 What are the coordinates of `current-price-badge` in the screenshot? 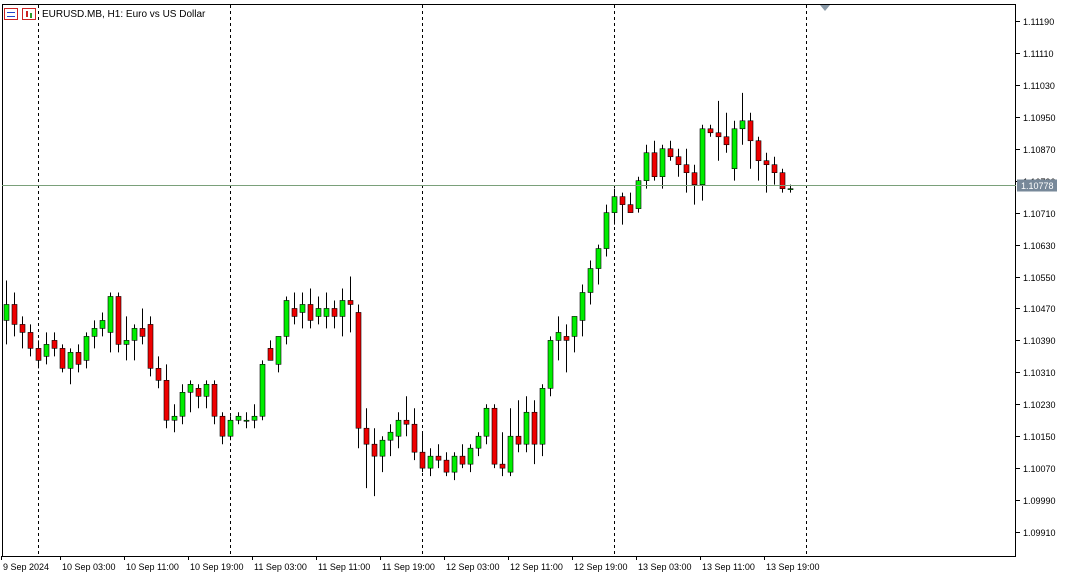 It's located at (1037, 185).